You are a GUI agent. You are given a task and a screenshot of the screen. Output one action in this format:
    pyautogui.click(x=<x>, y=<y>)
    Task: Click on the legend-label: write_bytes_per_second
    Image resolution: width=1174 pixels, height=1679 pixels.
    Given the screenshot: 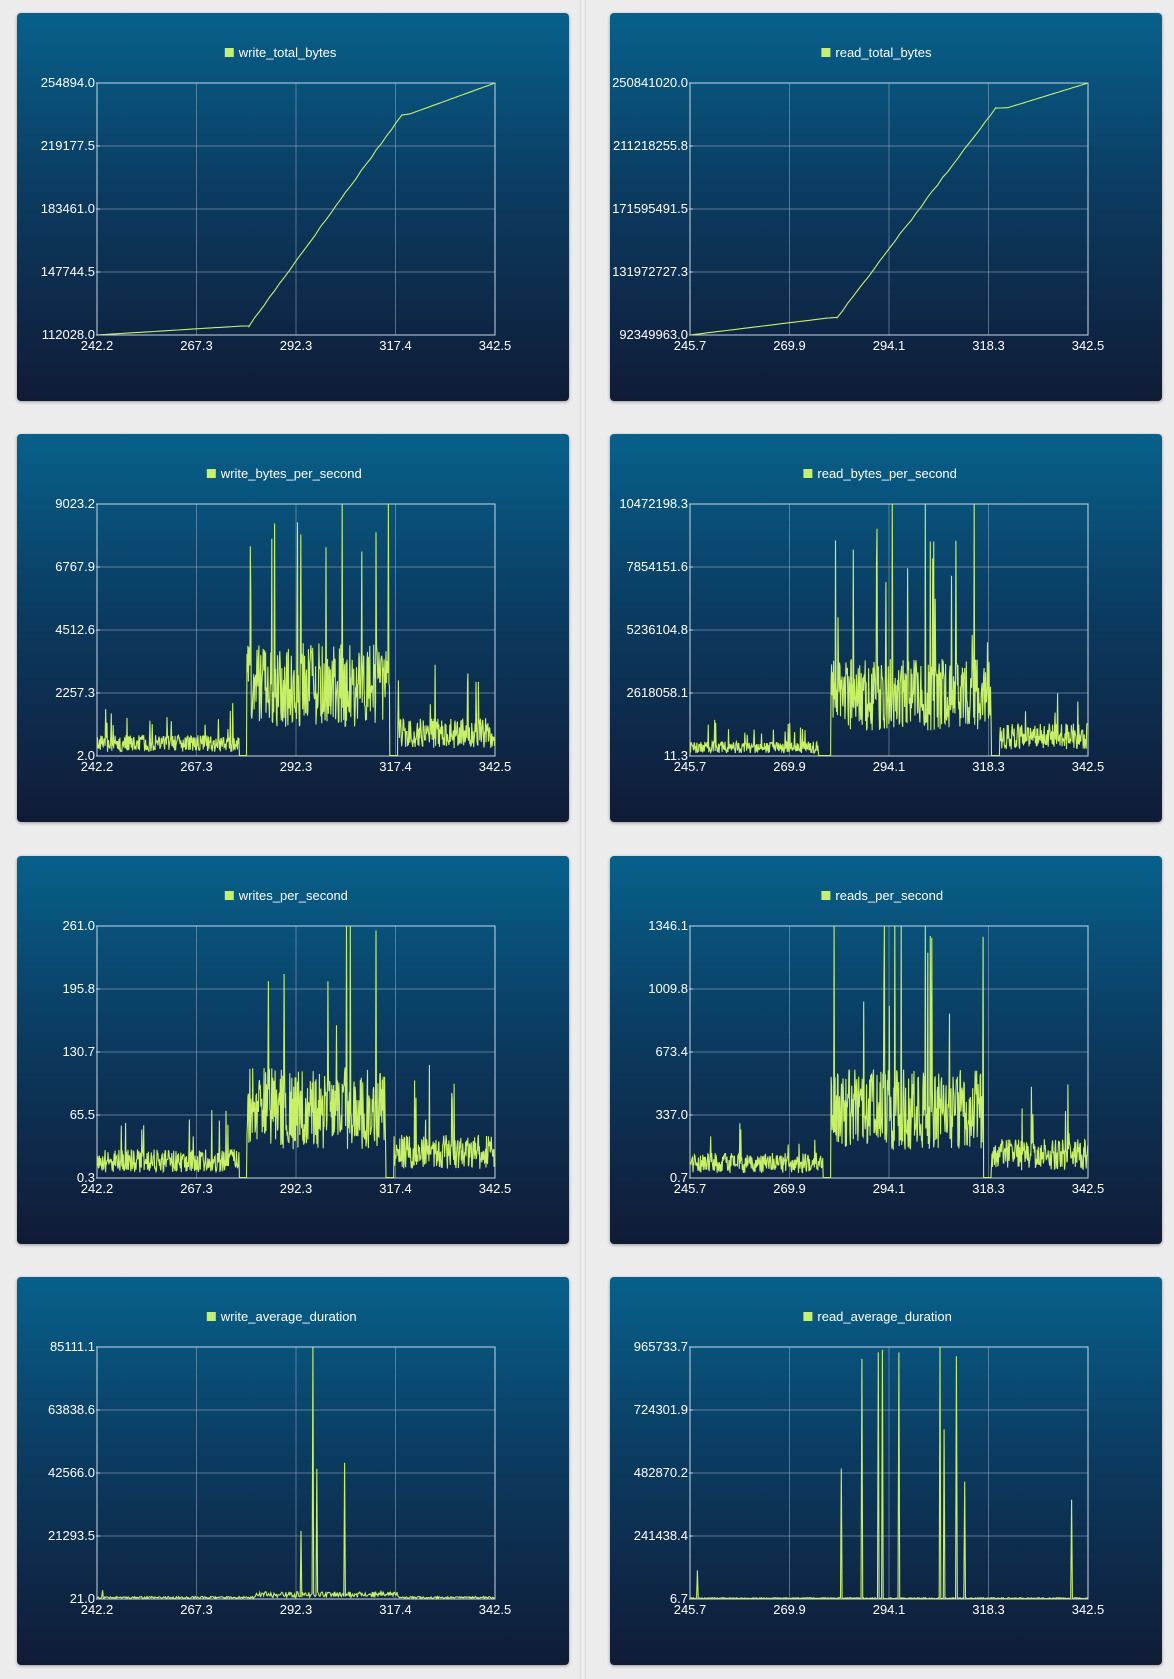 What is the action you would take?
    pyautogui.click(x=291, y=473)
    